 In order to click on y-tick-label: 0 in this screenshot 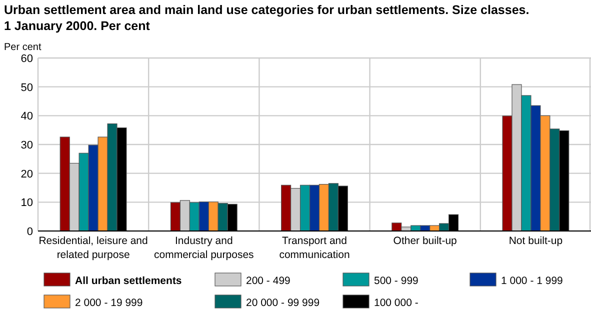, I will do `click(29, 232)`.